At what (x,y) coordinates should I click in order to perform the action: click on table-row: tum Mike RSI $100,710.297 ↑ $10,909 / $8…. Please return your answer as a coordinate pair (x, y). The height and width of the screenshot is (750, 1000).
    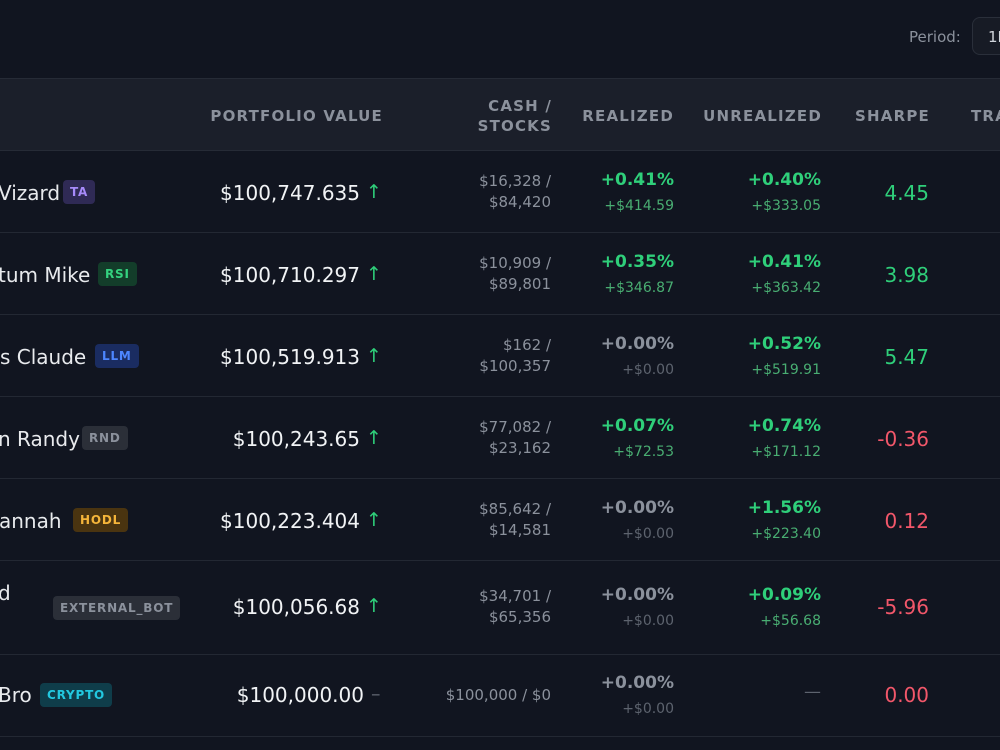
    Looking at the image, I should click on (500, 274).